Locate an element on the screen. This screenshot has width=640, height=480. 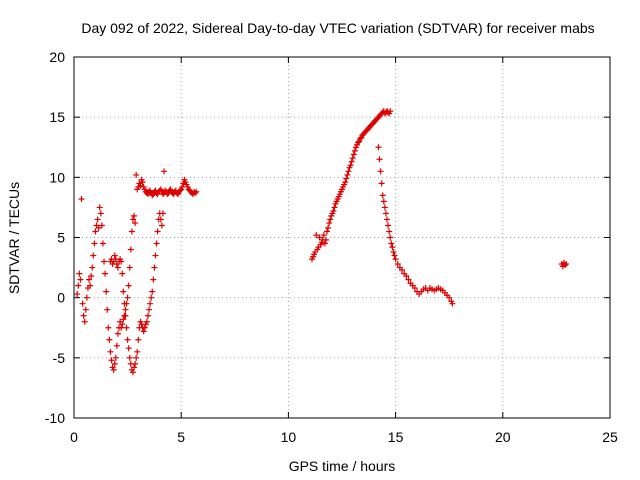
y-tick-label: 10 is located at coordinates (57, 177).